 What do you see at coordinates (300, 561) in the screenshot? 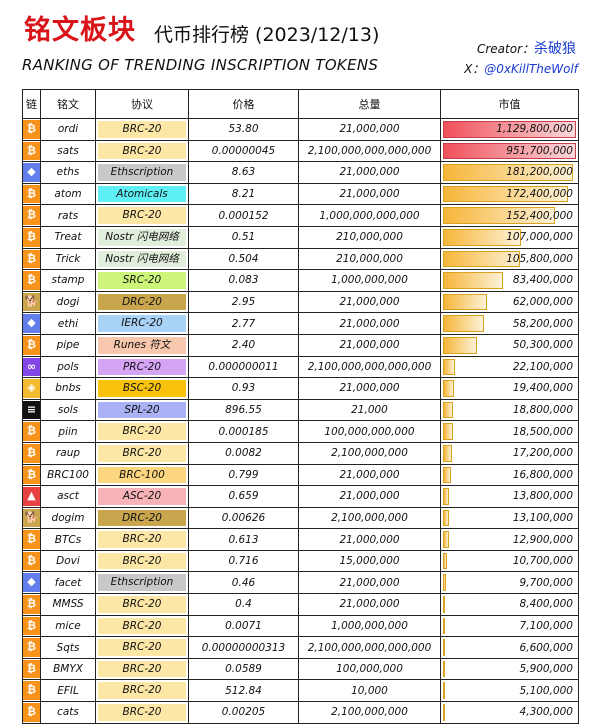
I see `table-row: ₿ Dovi BRC-20 0.716 15,000,000 10,700,000` at bounding box center [300, 561].